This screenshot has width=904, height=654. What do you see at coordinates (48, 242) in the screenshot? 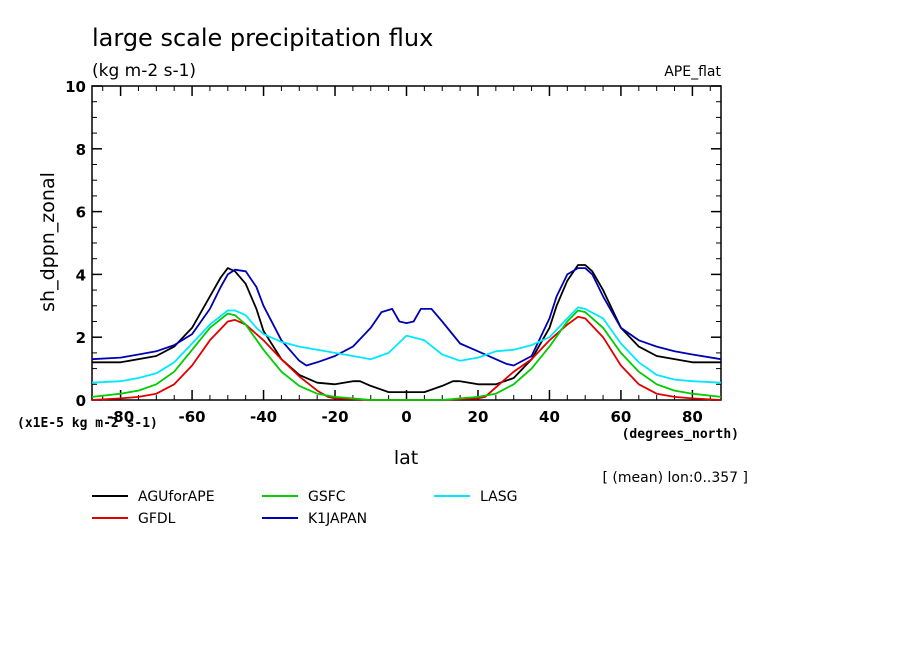
I see `y-axis-label: sh_dppn_zonal` at bounding box center [48, 242].